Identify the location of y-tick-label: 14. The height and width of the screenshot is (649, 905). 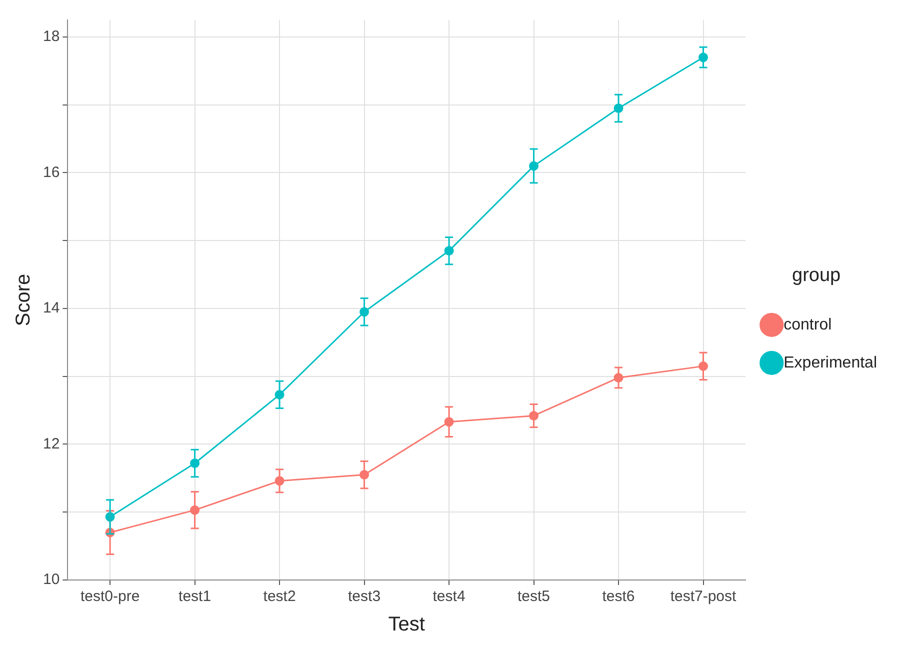
(51, 308).